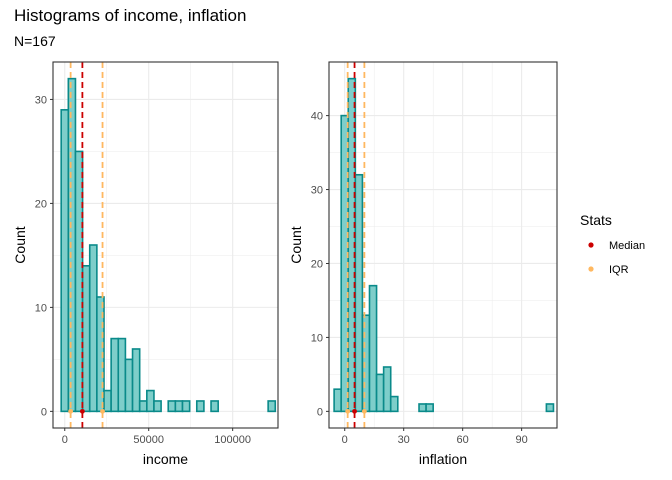 This screenshot has height=480, width=672. What do you see at coordinates (165, 459) in the screenshot?
I see `x-axis-title: income` at bounding box center [165, 459].